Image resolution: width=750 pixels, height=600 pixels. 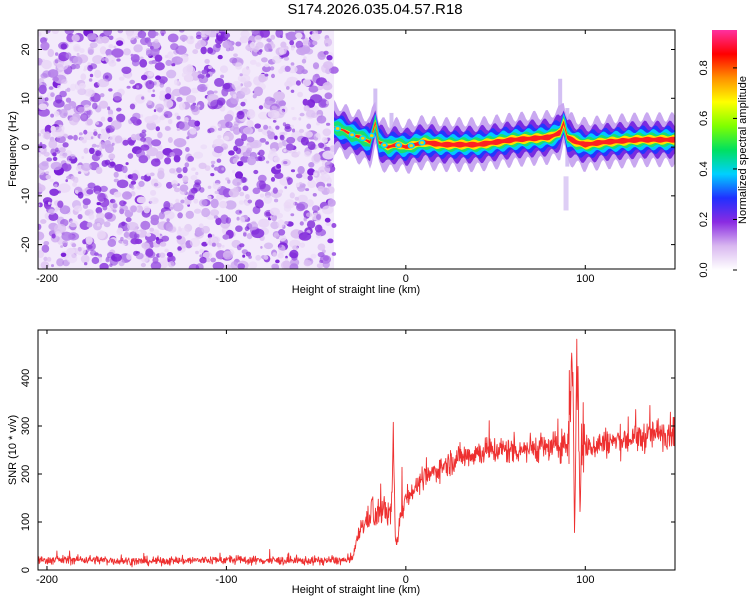 I want to click on figure-title: S174.2026.035.04.57.R18, so click(x=374, y=9).